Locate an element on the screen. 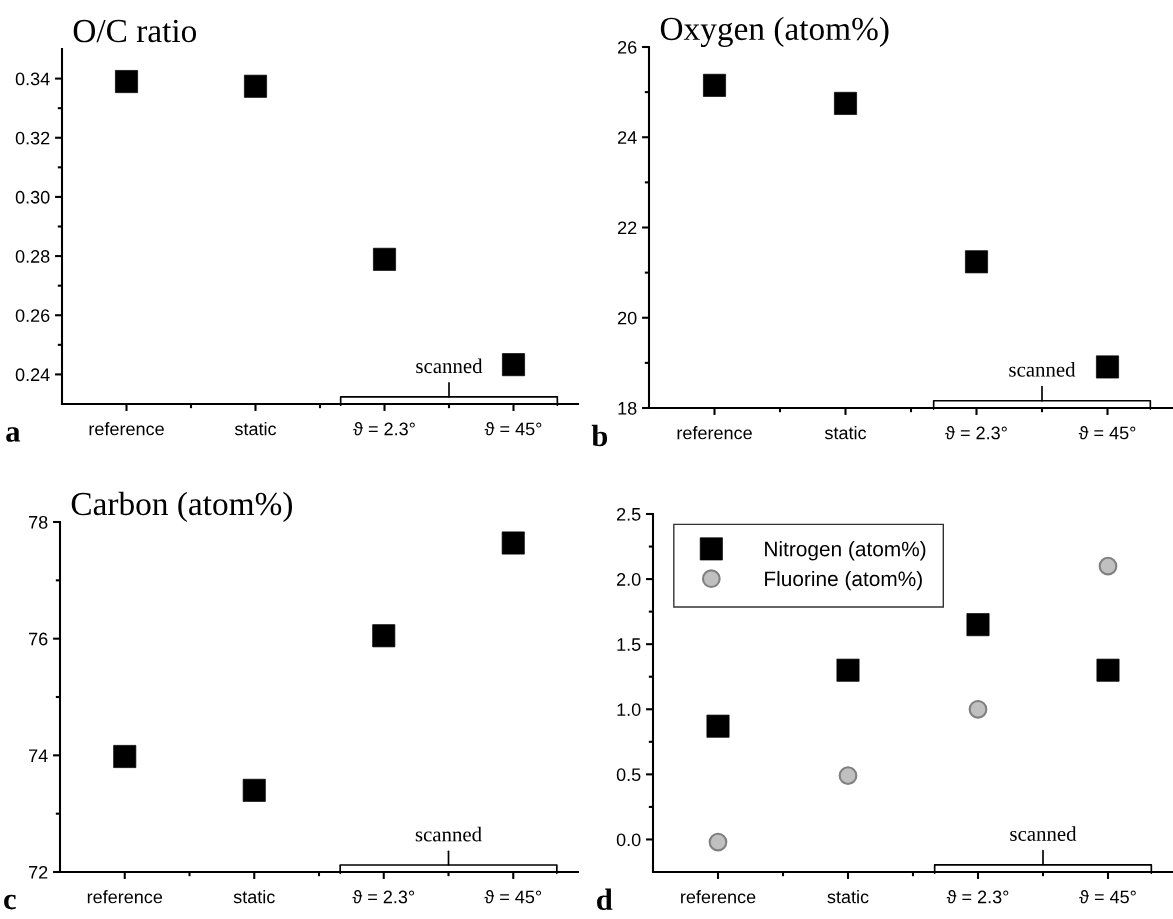 The width and height of the screenshot is (1173, 919). y-tick-label: 20 is located at coordinates (627, 318).